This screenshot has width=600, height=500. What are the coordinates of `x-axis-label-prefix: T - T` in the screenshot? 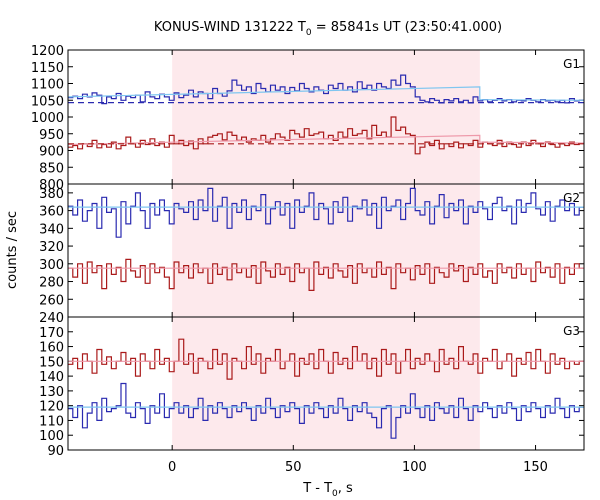 It's located at (317, 488).